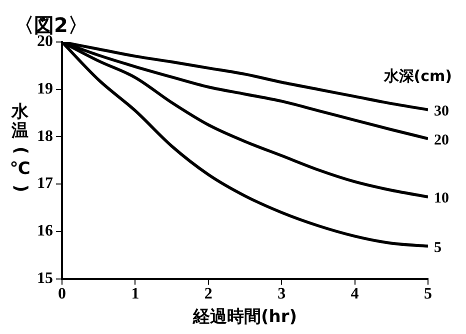  What do you see at coordinates (428, 294) in the screenshot?
I see `x-tick-label: 5` at bounding box center [428, 294].